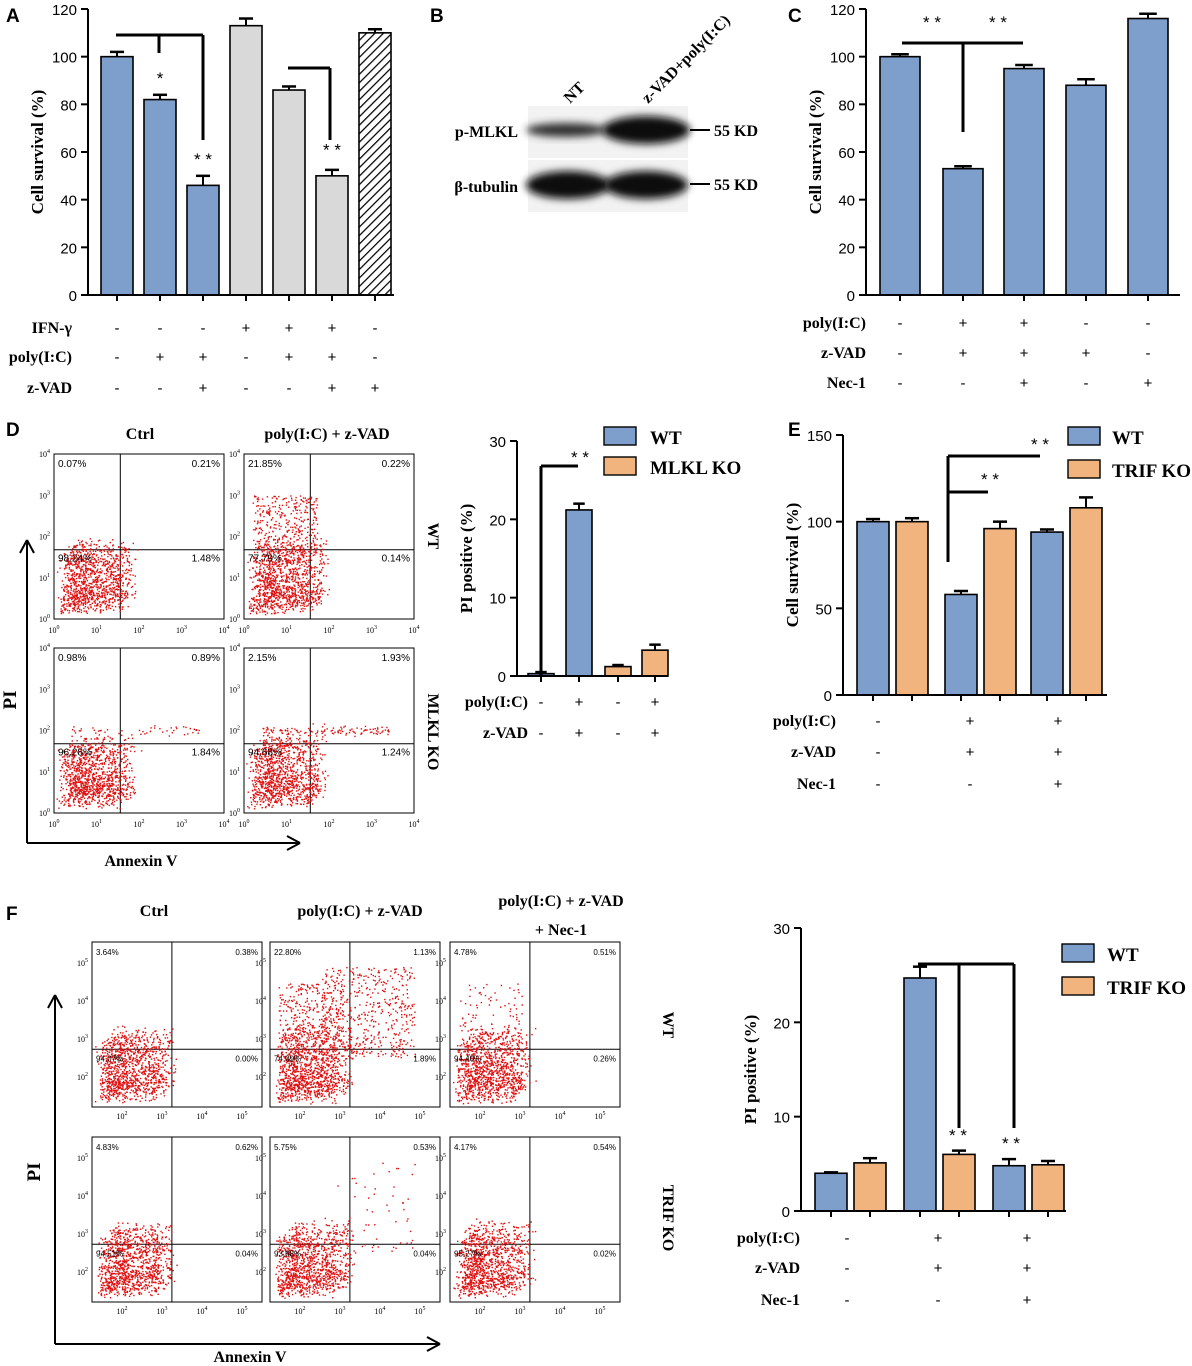  Describe the element at coordinates (843, 353) in the screenshot. I see `condition-label: z-VAD` at that location.